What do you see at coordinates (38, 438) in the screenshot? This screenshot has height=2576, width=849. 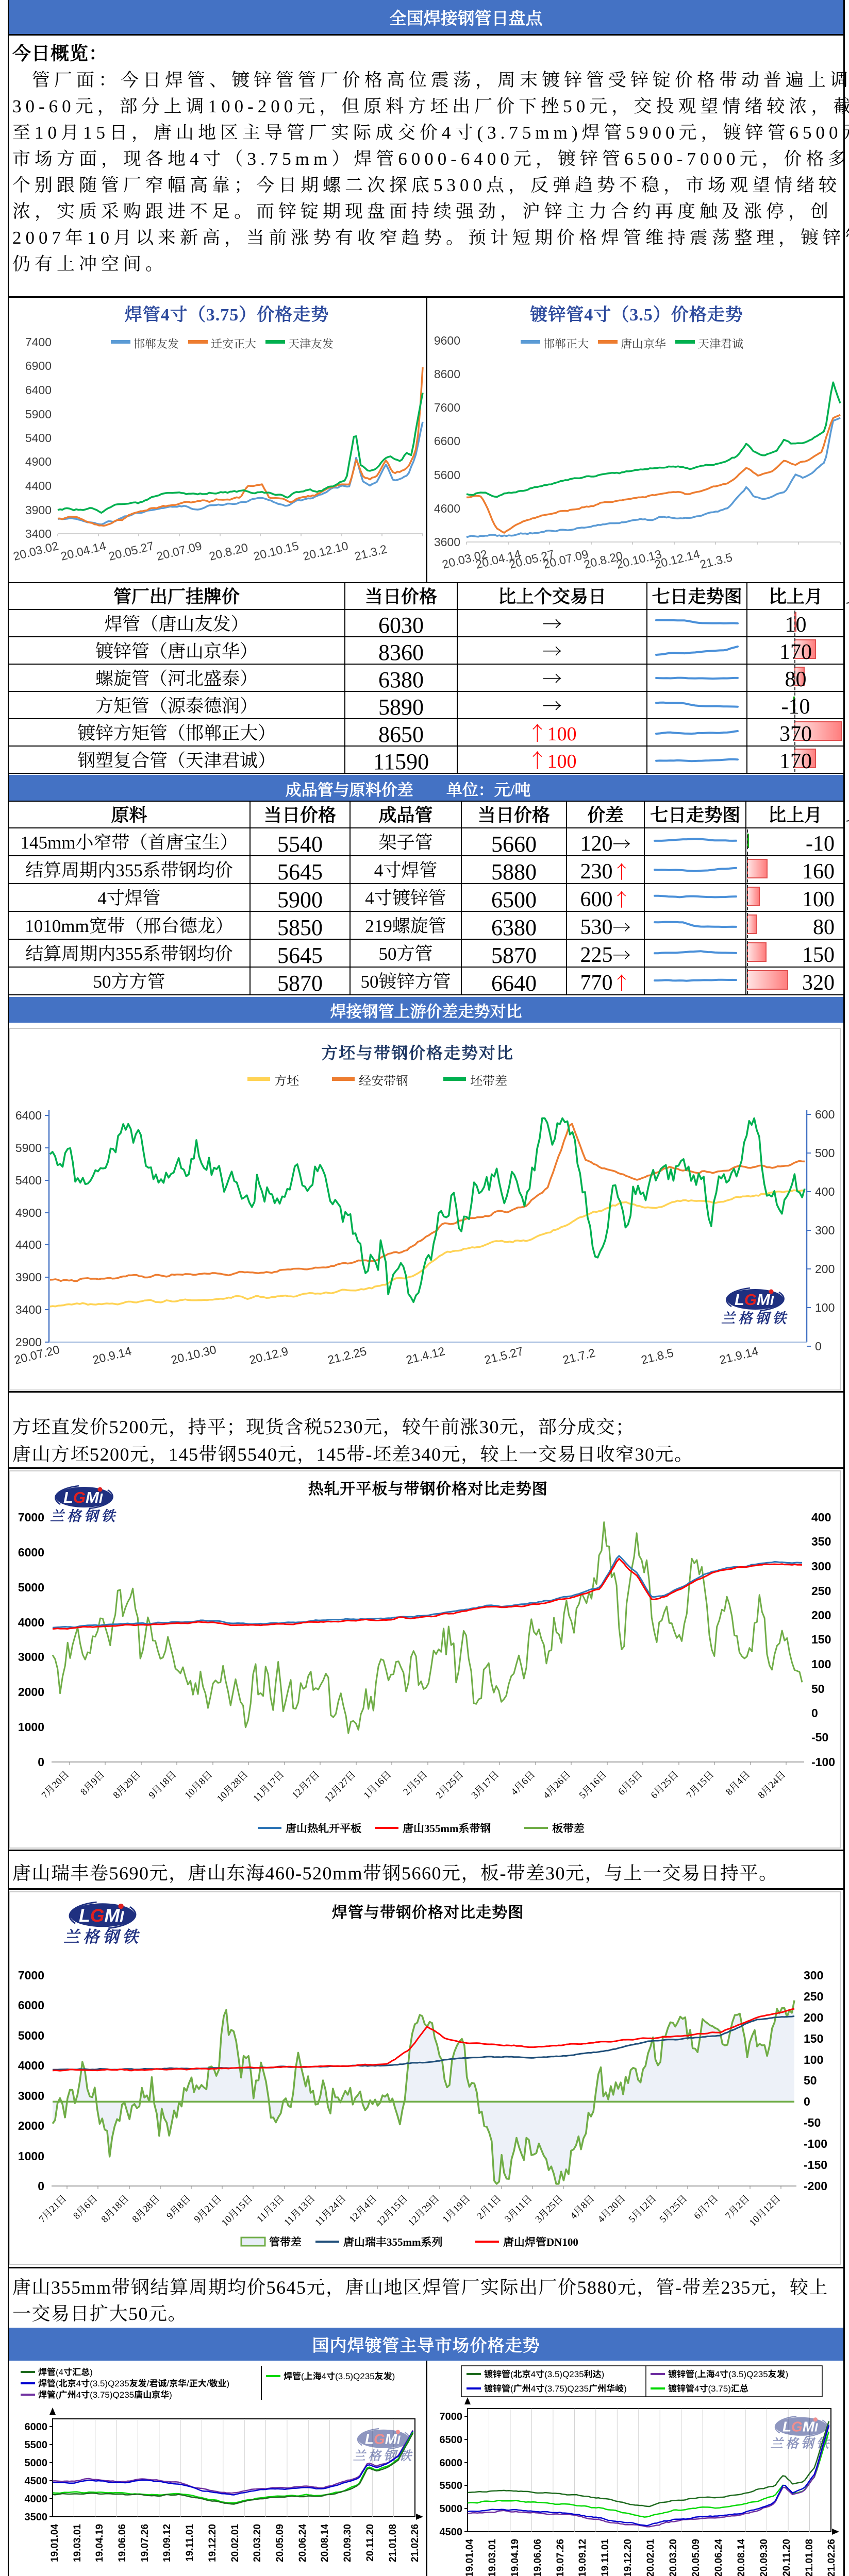 I see `svg-text: 5400` at bounding box center [38, 438].